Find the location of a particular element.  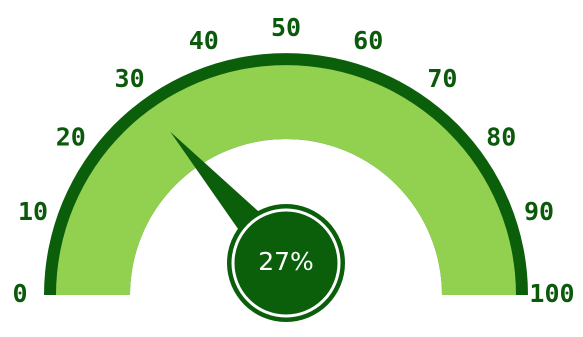

tick-label: 80 is located at coordinates (501, 137).